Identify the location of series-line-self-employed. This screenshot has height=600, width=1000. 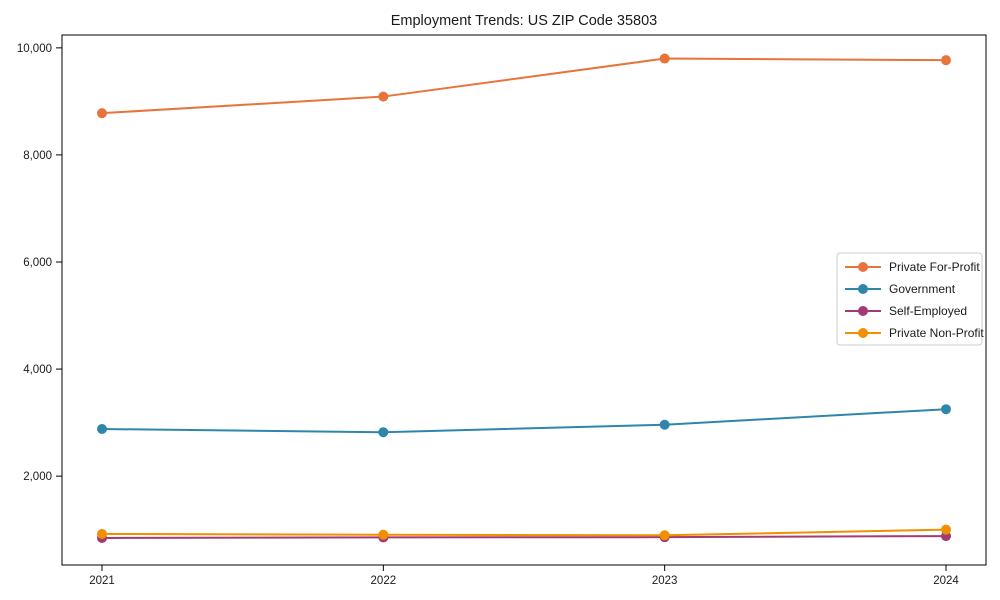
(524, 537).